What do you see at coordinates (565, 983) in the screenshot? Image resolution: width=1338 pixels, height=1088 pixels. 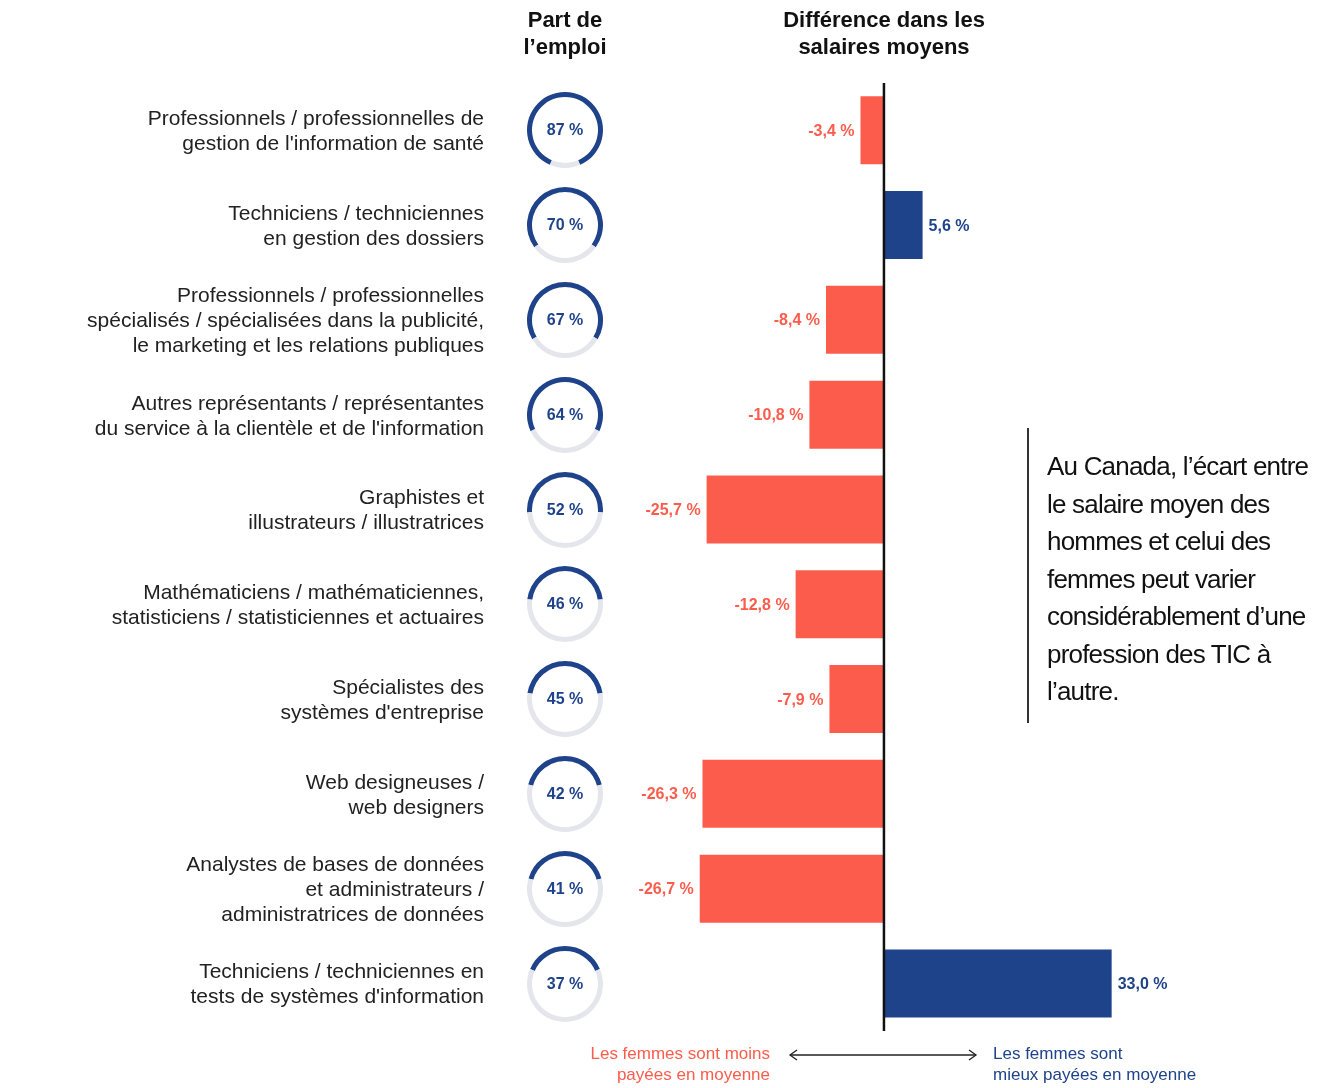 I see `data-label: 37 %` at bounding box center [565, 983].